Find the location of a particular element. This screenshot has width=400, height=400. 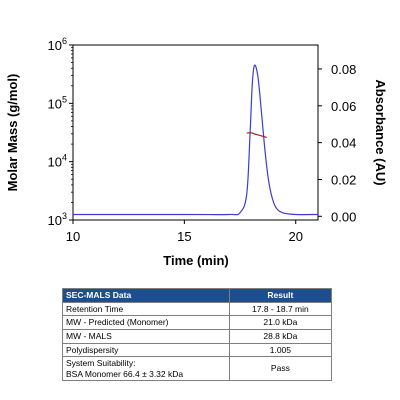

right-axis-title: Absorbance (AU) is located at coordinates (380, 132).